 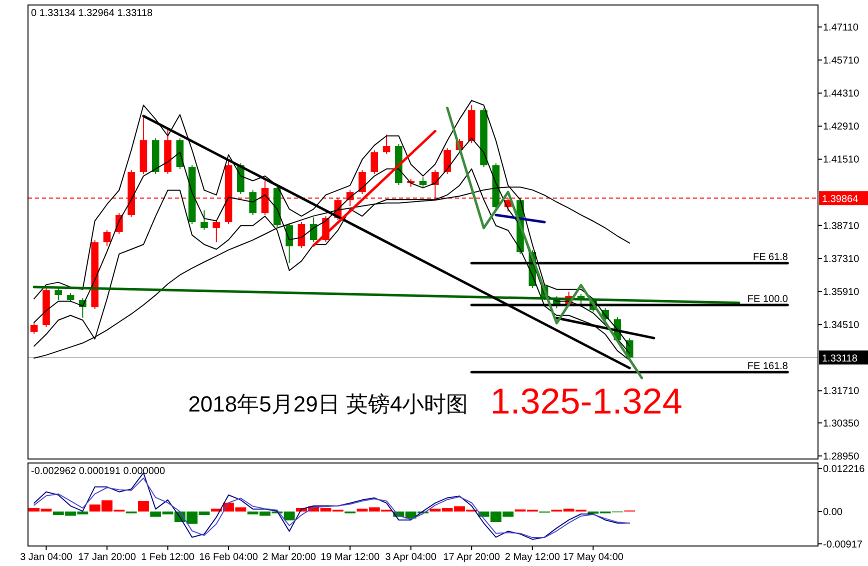 I want to click on y-tick-label: 1.38710, so click(x=841, y=226).